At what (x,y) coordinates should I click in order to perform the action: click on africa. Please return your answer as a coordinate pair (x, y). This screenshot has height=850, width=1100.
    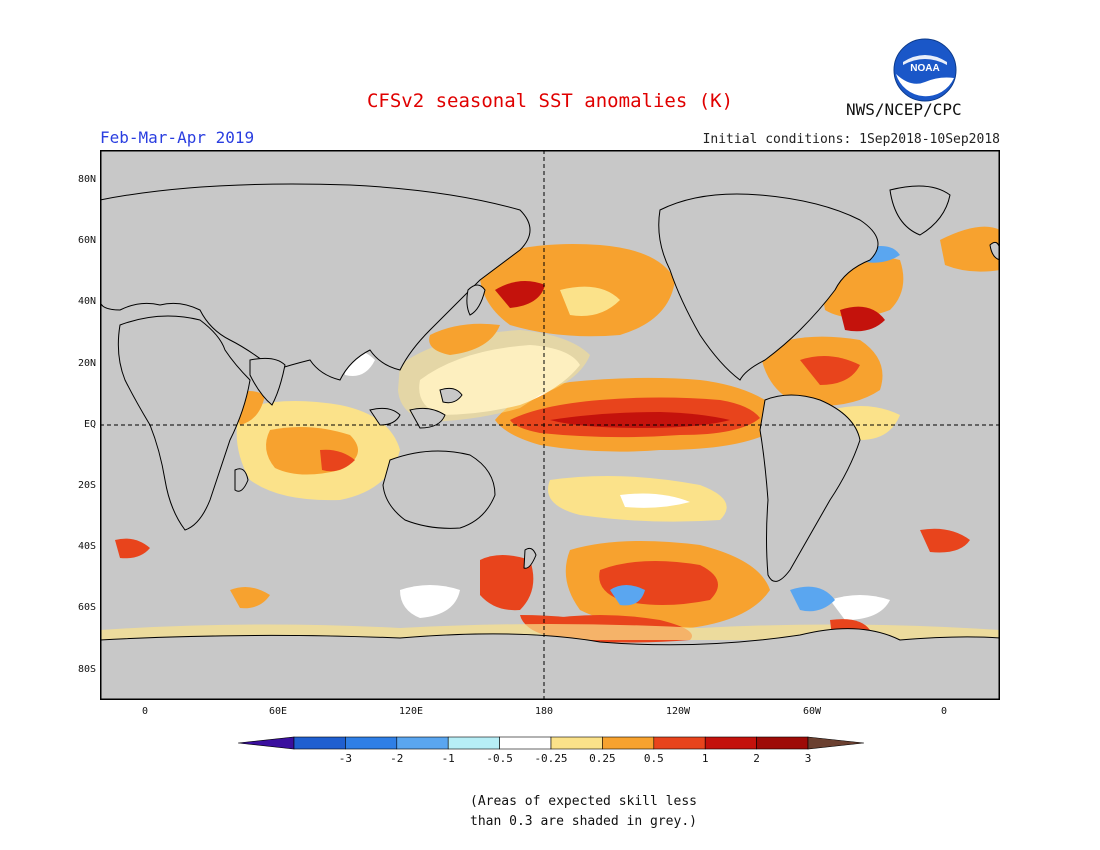
    Looking at the image, I should click on (184, 423).